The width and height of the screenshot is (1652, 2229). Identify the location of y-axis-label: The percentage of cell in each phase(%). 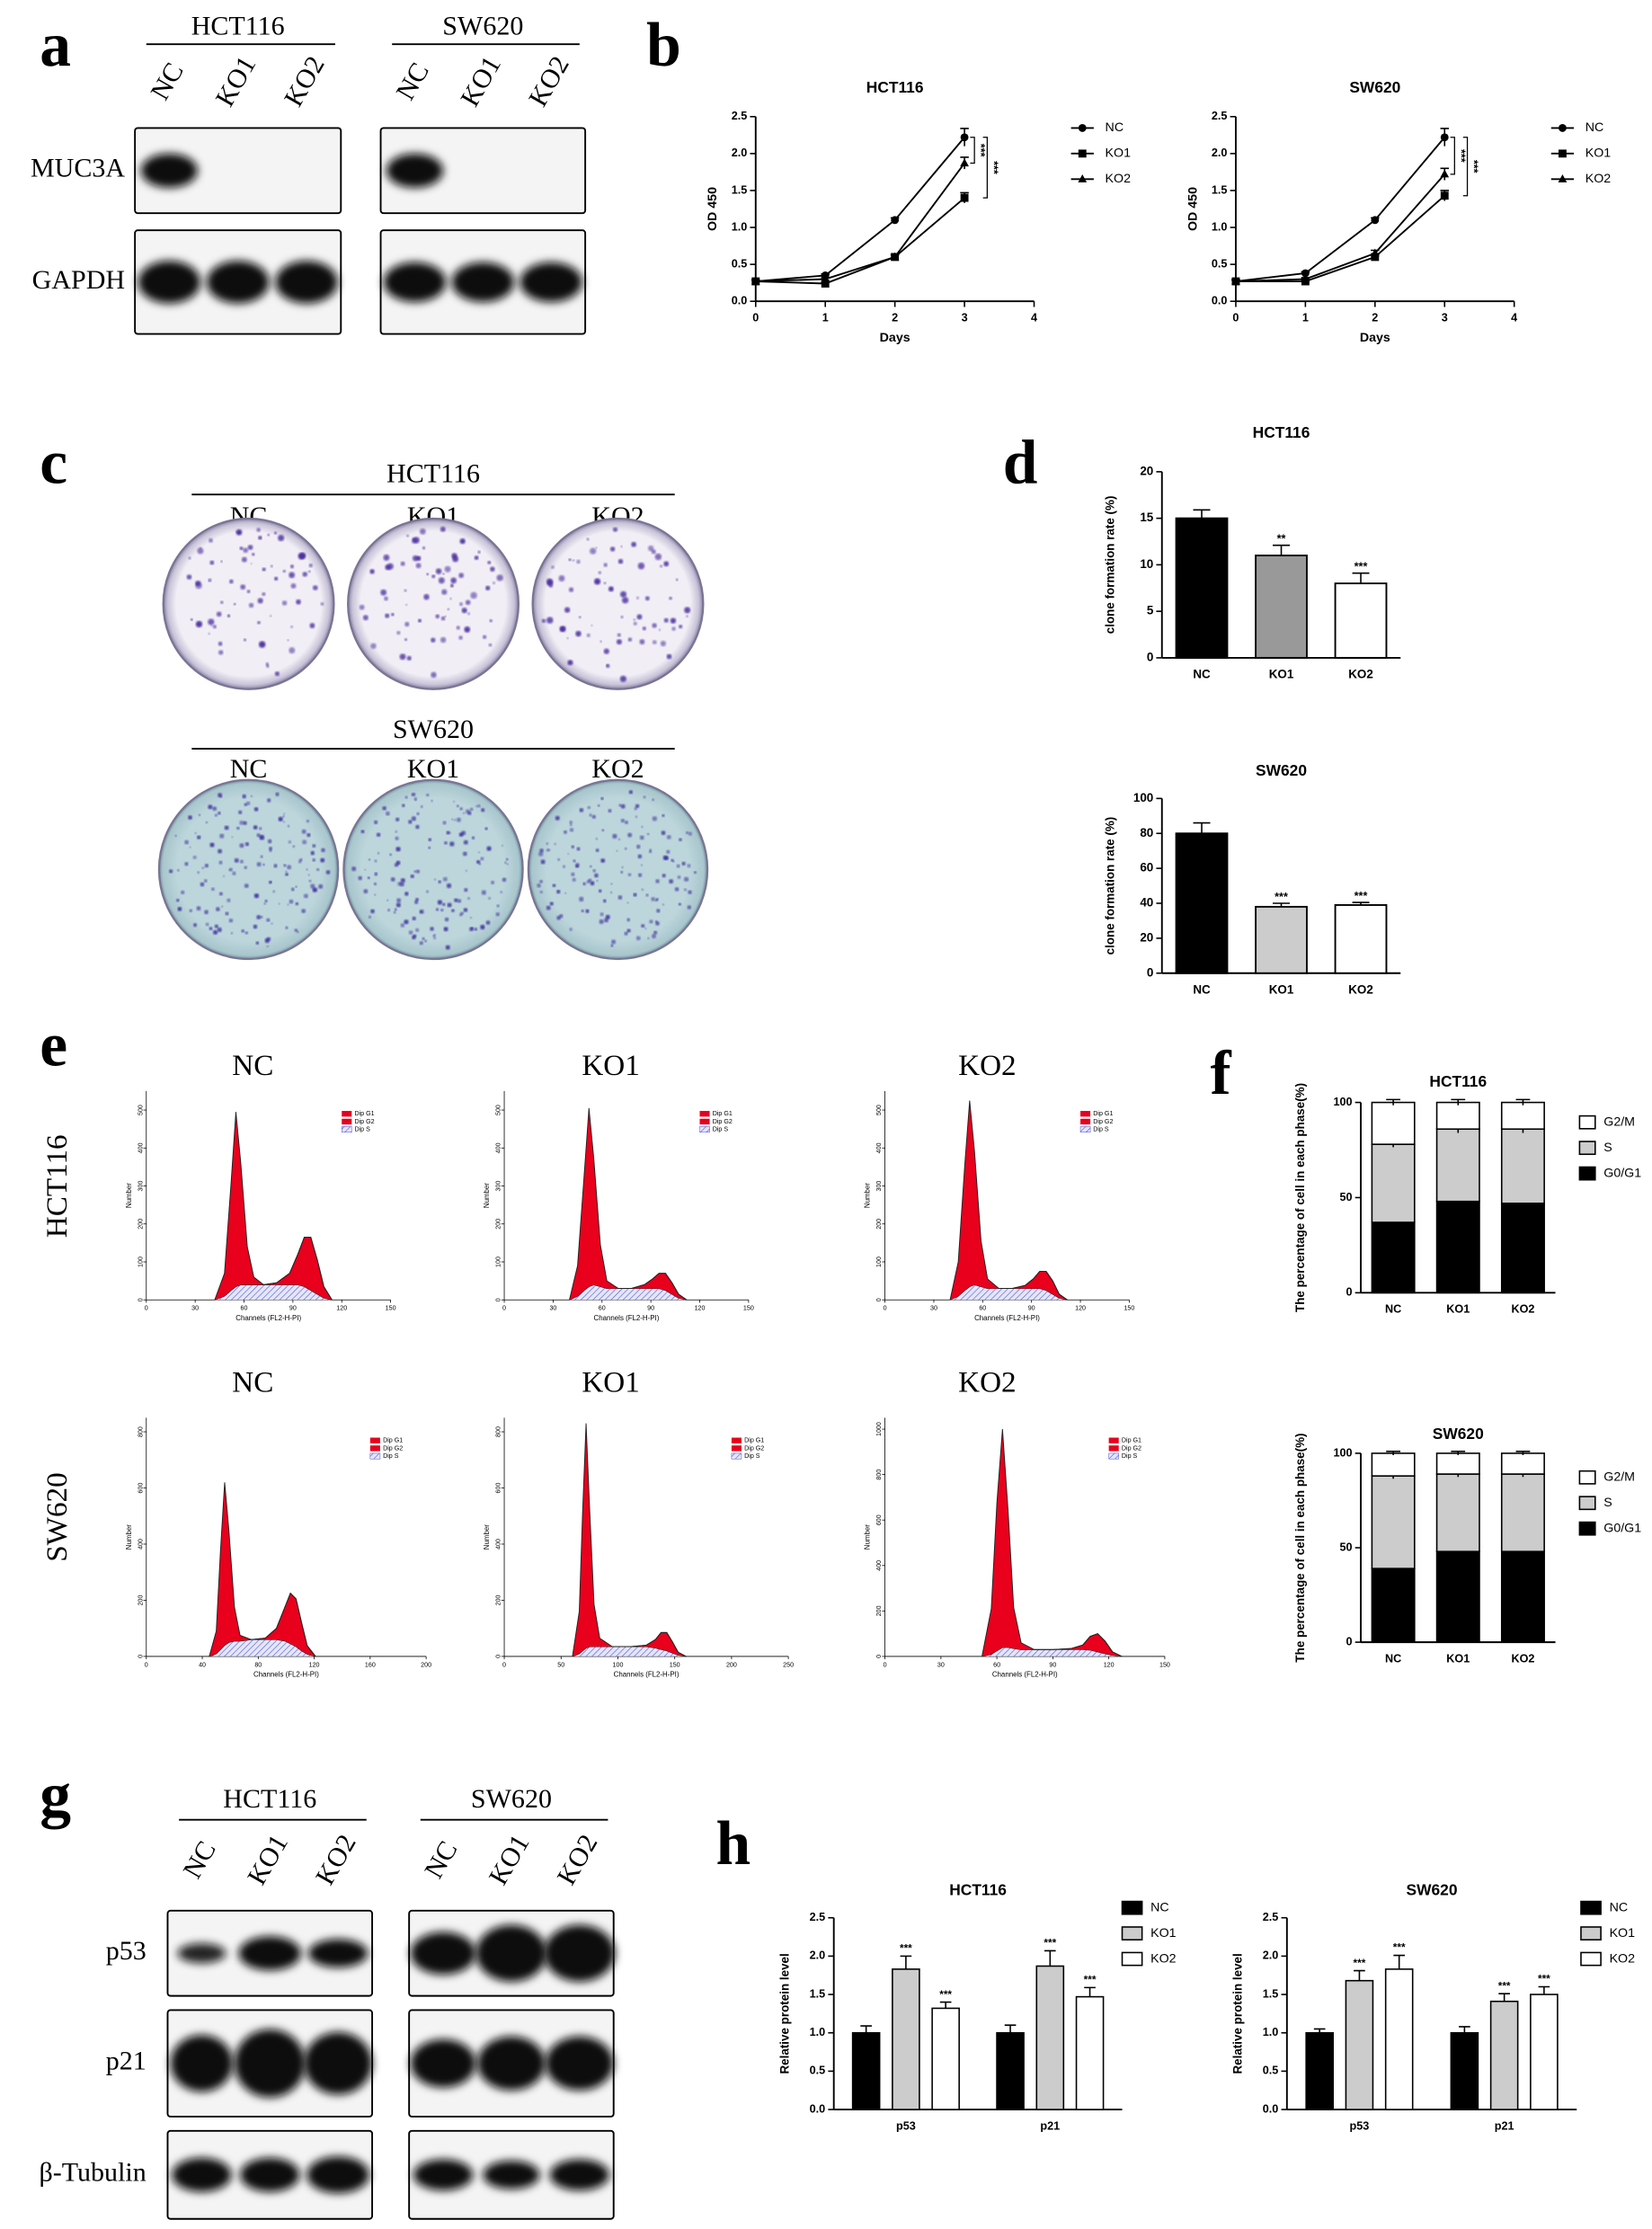
(1300, 1547).